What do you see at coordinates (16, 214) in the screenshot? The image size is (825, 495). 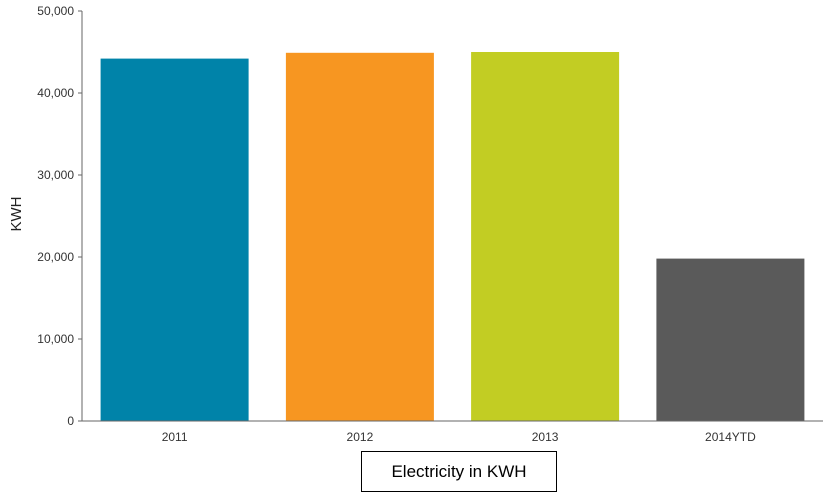 I see `y-axis-title: KWH` at bounding box center [16, 214].